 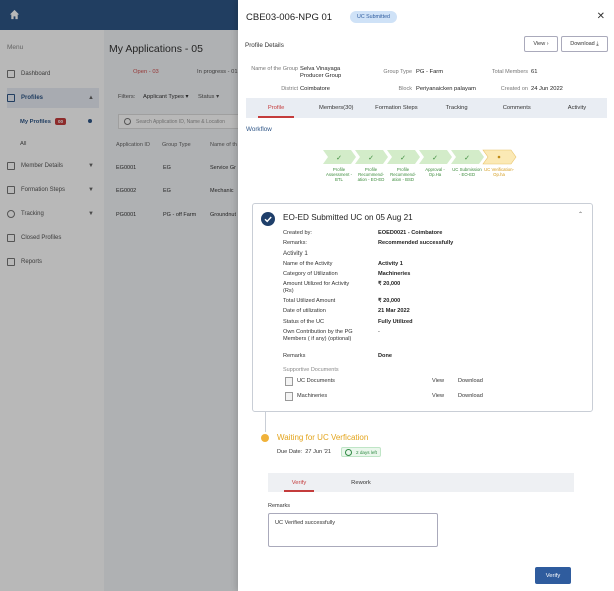 What do you see at coordinates (499, 172) in the screenshot?
I see `workflow-step-label: UC Verification- Op.ha` at bounding box center [499, 172].